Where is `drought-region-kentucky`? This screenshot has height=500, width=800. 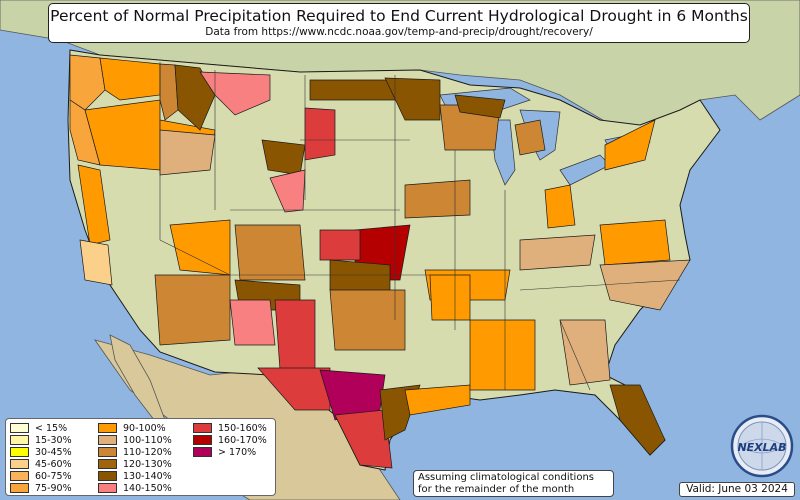
drought-region-kentucky is located at coordinates (557, 252).